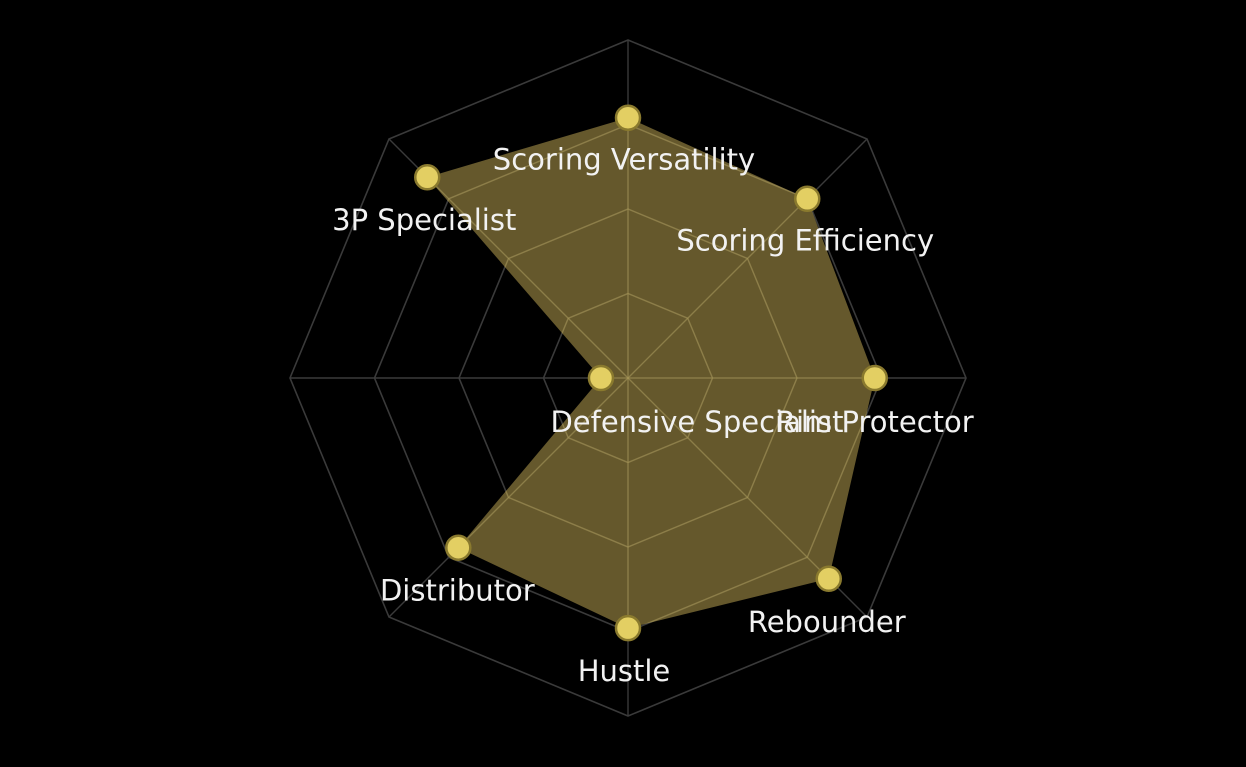 This screenshot has width=1246, height=767. What do you see at coordinates (624, 160) in the screenshot?
I see `axis-label: Scoring Versatility` at bounding box center [624, 160].